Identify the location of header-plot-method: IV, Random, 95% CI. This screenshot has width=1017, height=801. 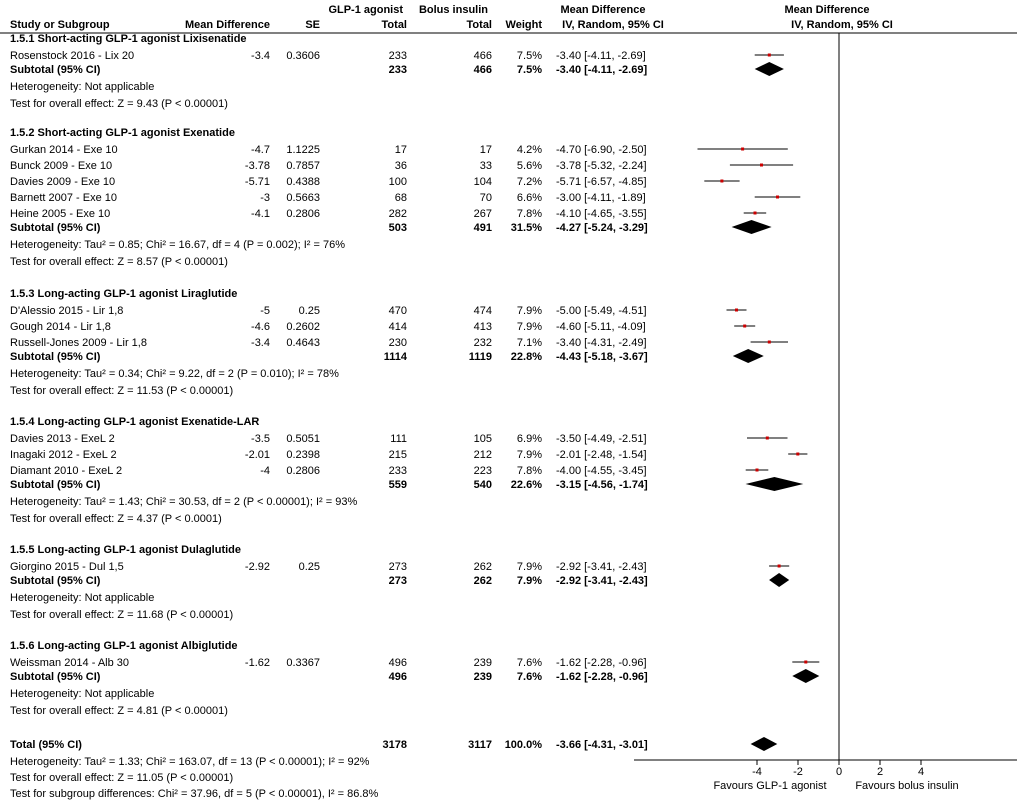
(842, 25).